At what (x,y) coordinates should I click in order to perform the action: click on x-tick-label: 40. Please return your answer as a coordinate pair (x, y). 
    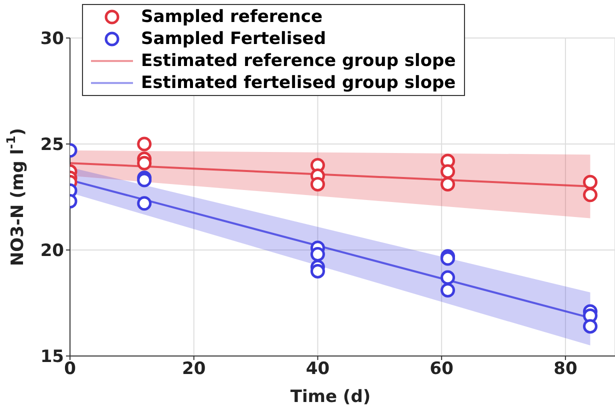
    Looking at the image, I should click on (318, 369).